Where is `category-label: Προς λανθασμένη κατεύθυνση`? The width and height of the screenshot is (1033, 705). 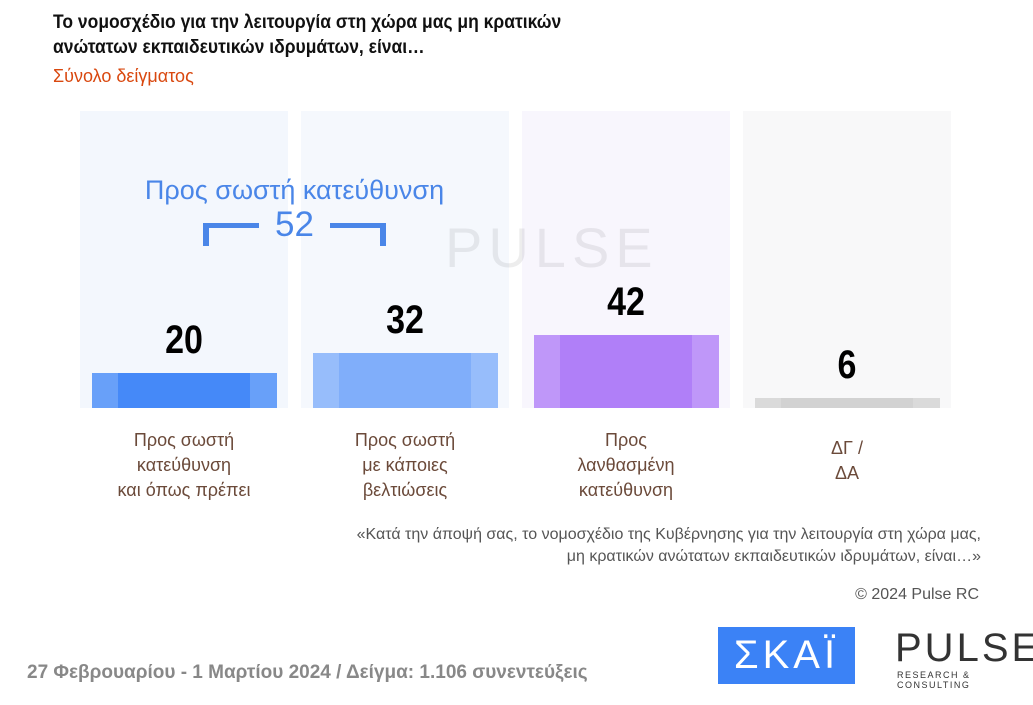 category-label: Προς λανθασμένη κατεύθυνση is located at coordinates (626, 465).